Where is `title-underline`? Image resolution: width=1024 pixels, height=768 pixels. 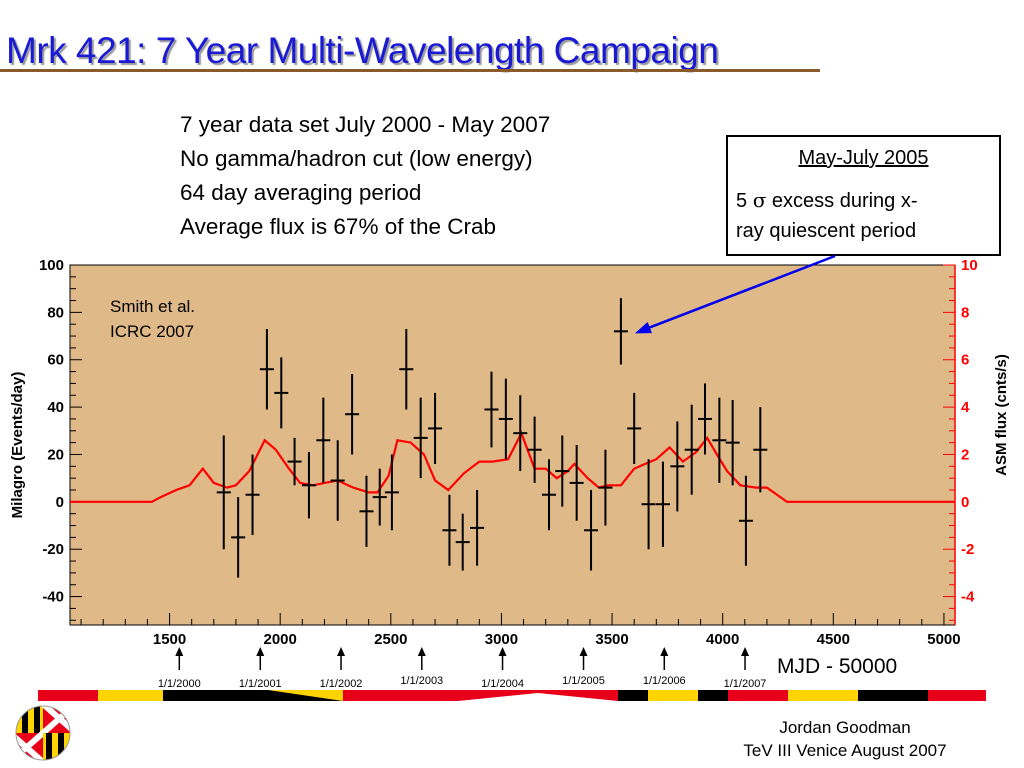
title-underline is located at coordinates (410, 70).